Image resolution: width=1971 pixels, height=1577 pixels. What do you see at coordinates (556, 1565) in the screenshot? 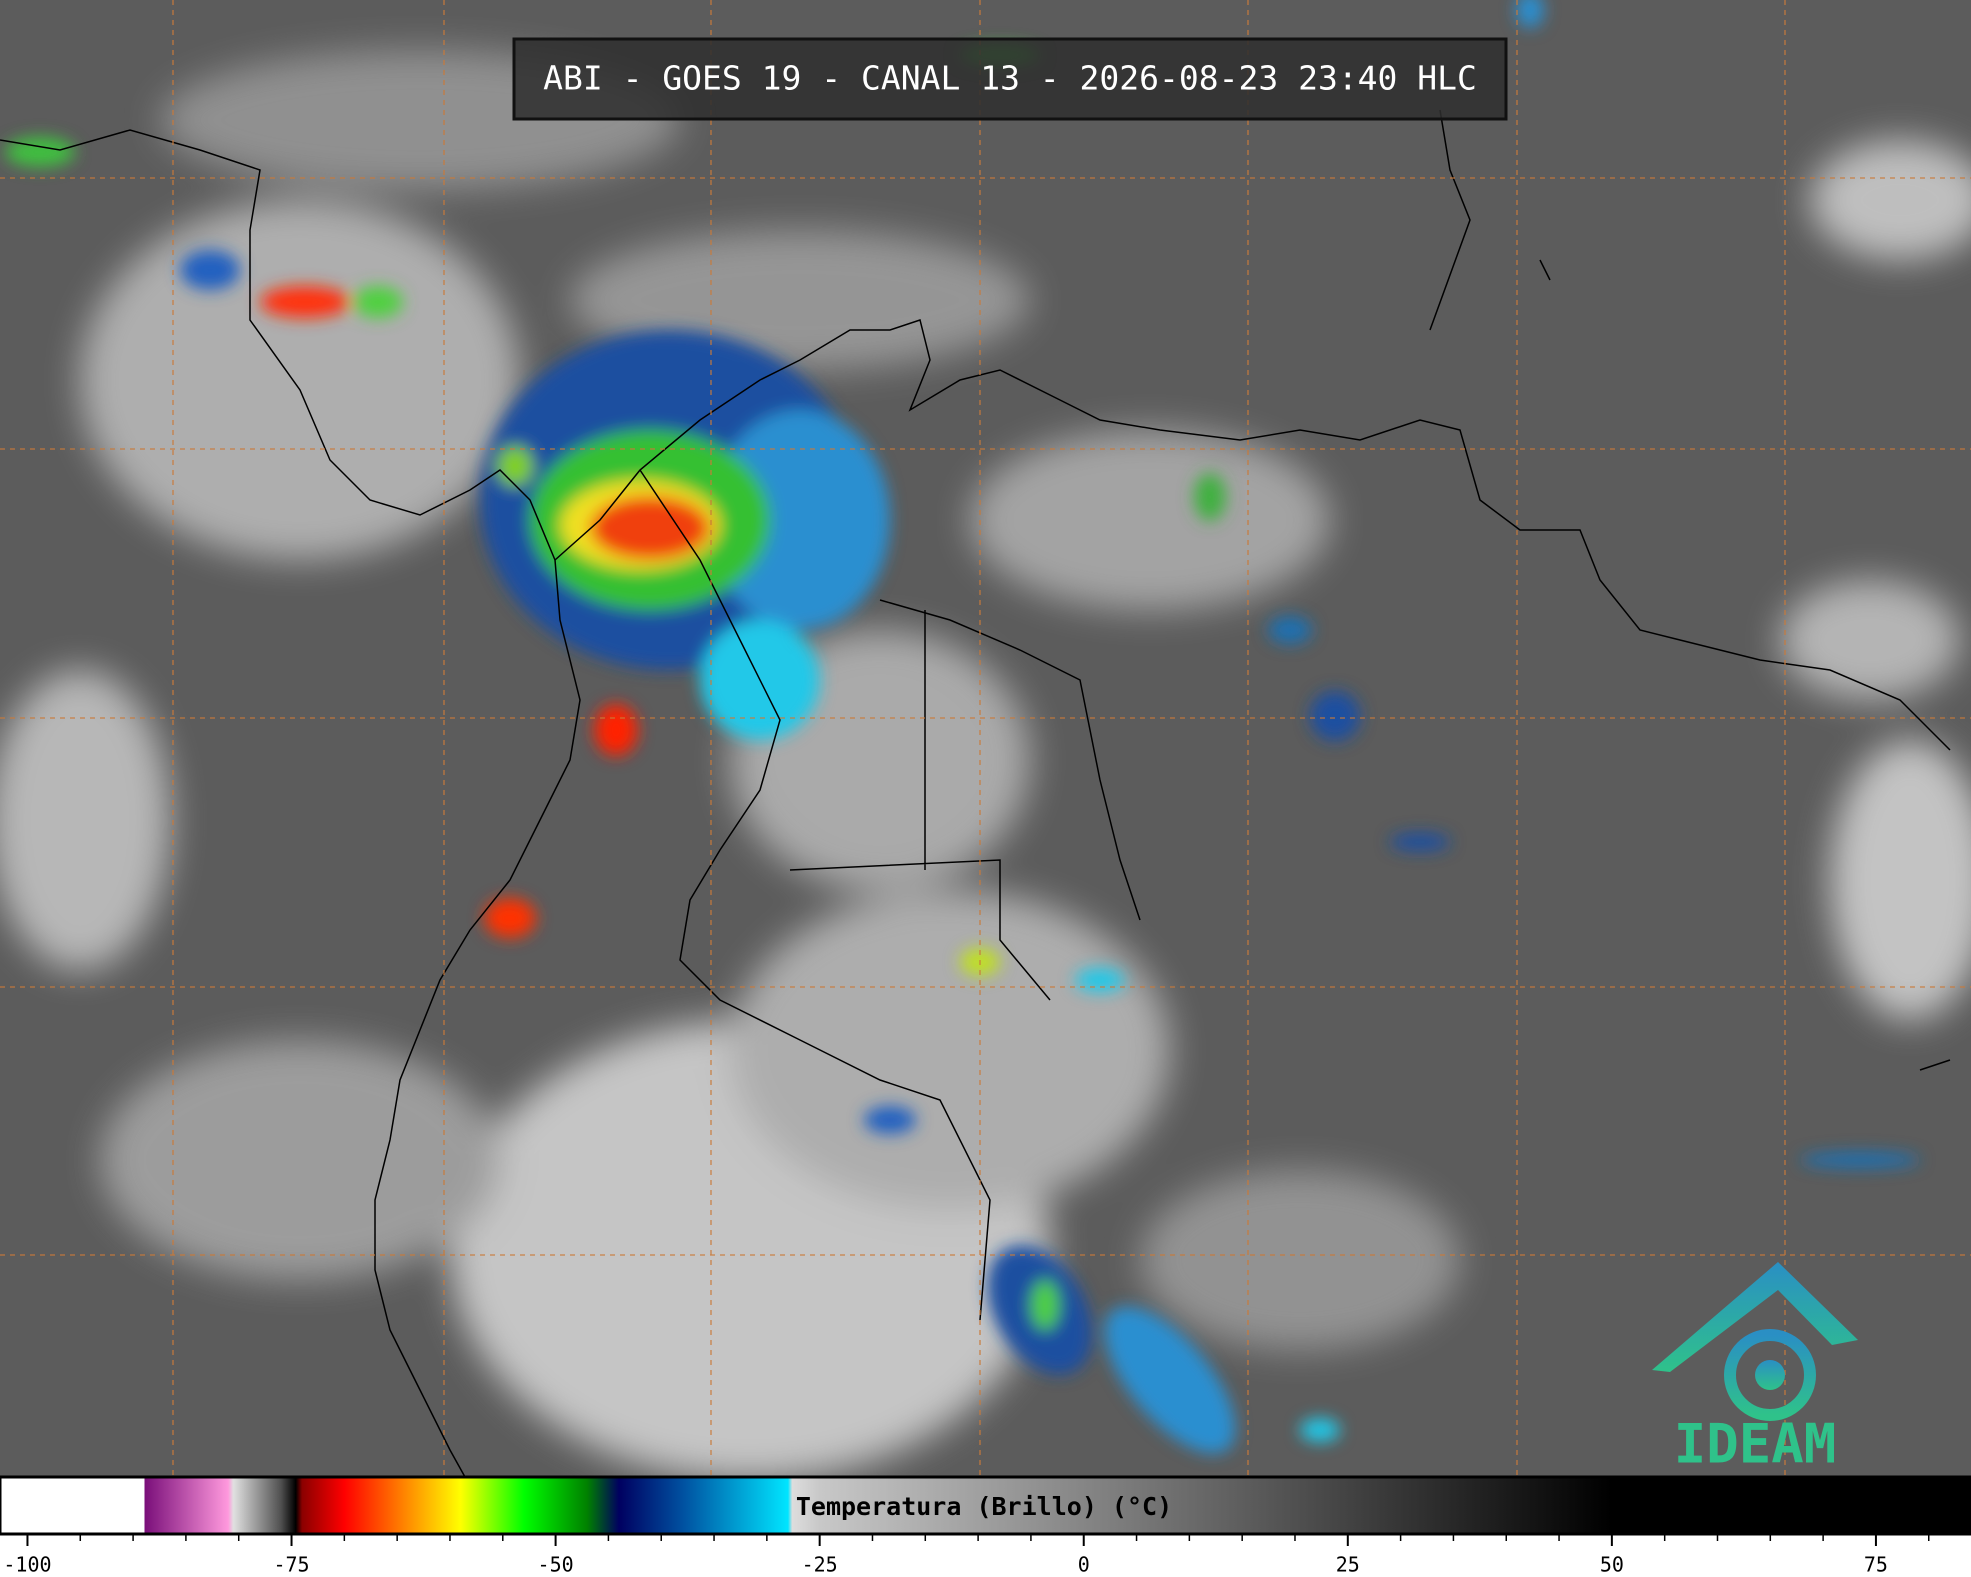
I see `tick-label: -50` at bounding box center [556, 1565].